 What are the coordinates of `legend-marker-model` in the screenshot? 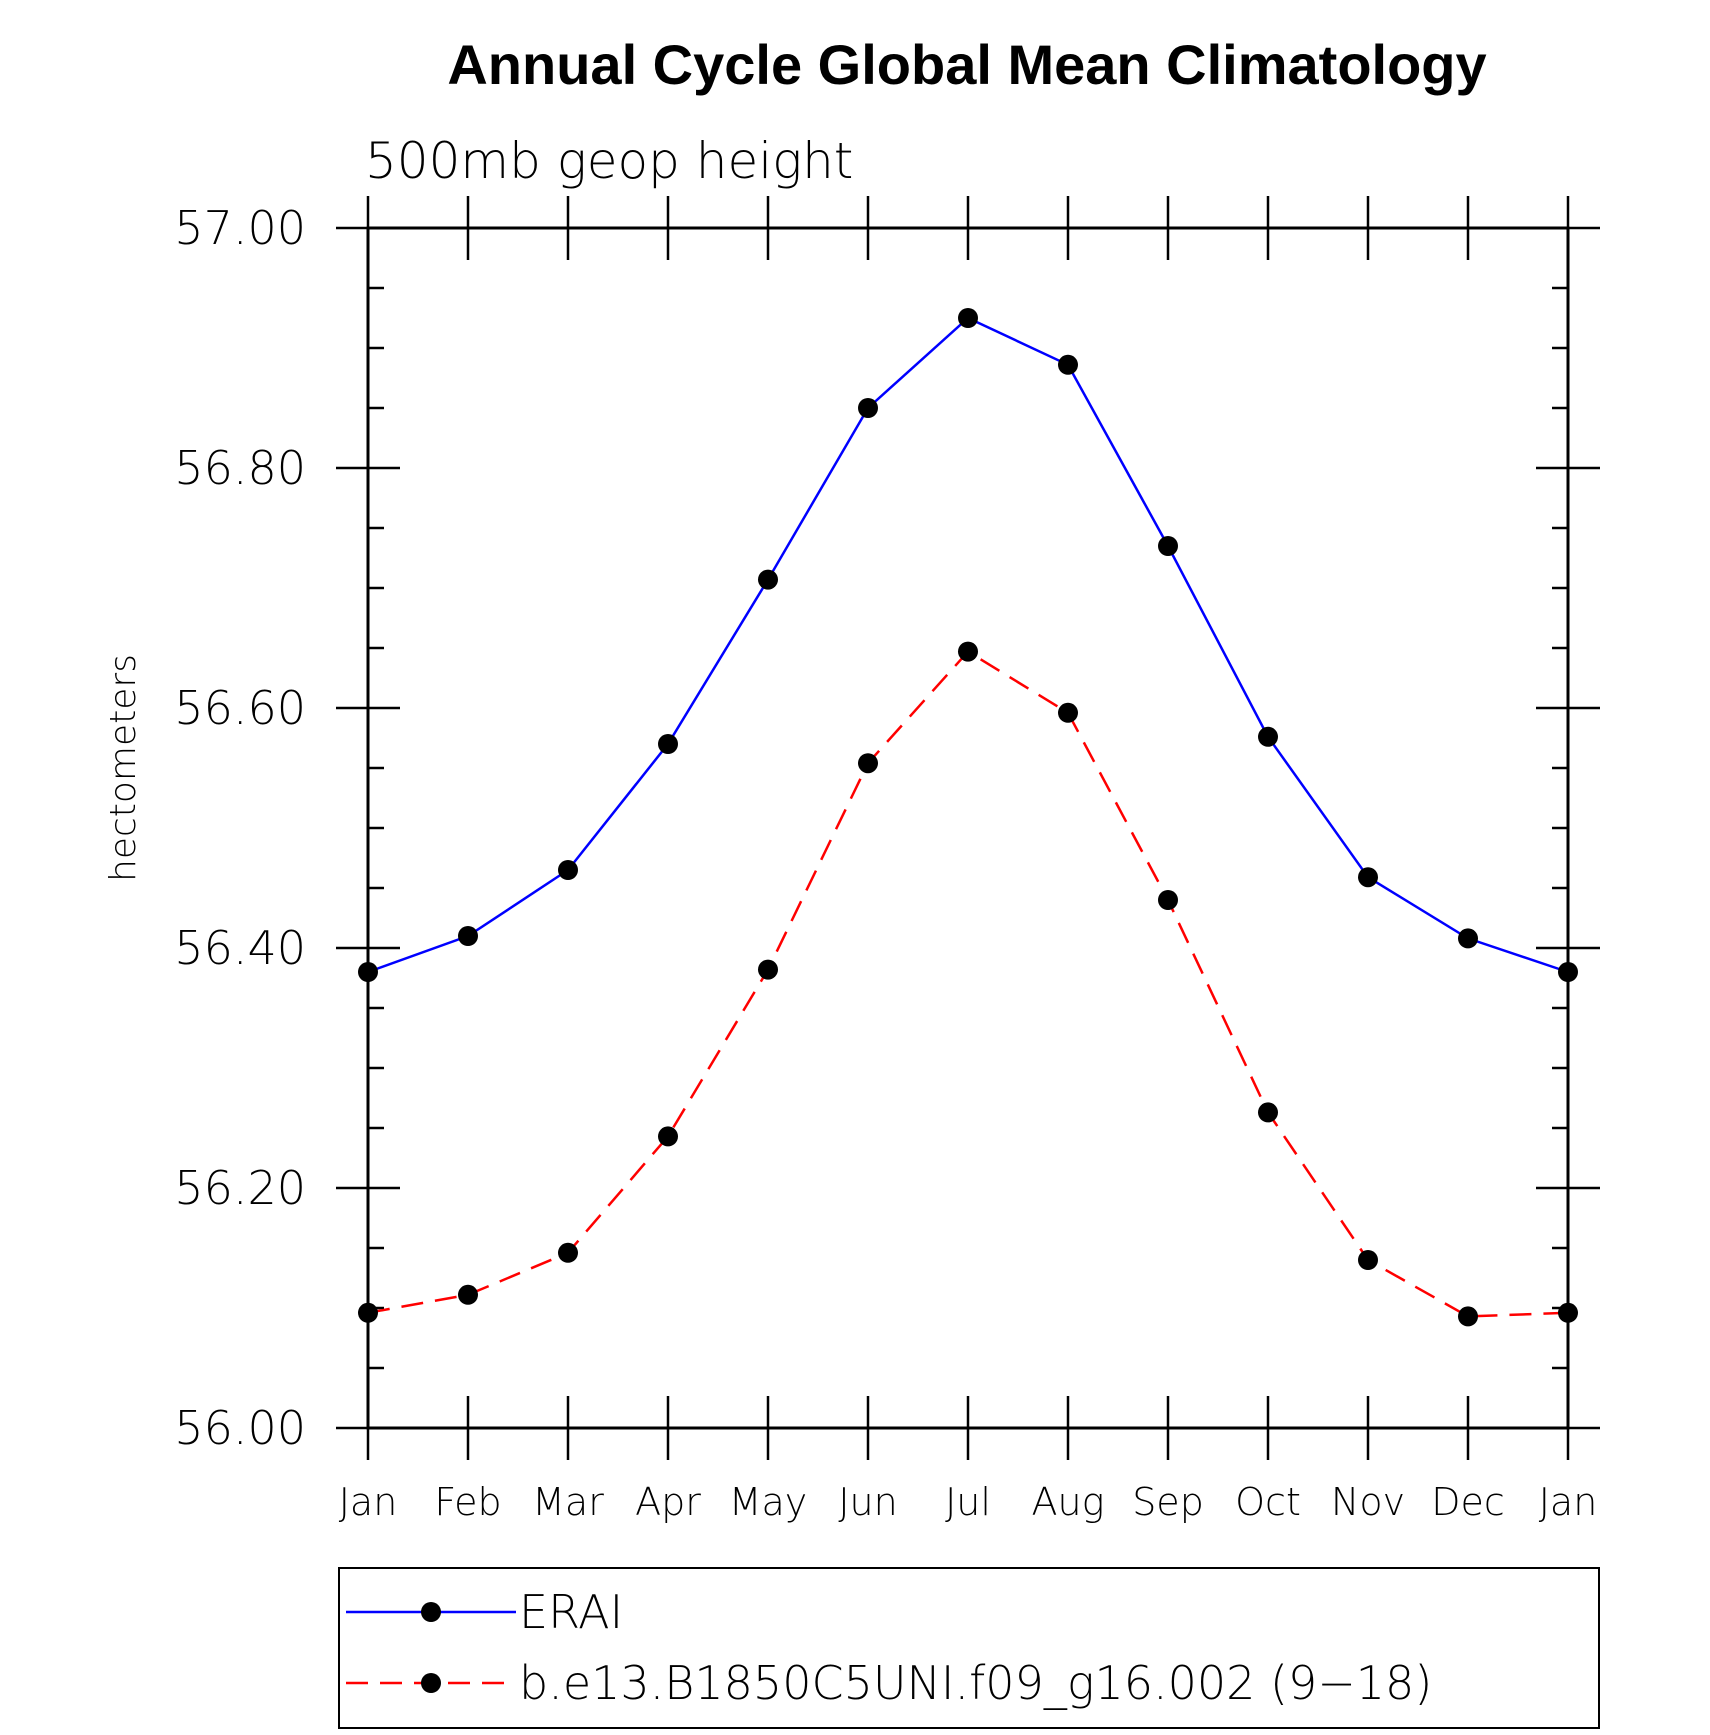 It's located at (431, 1683).